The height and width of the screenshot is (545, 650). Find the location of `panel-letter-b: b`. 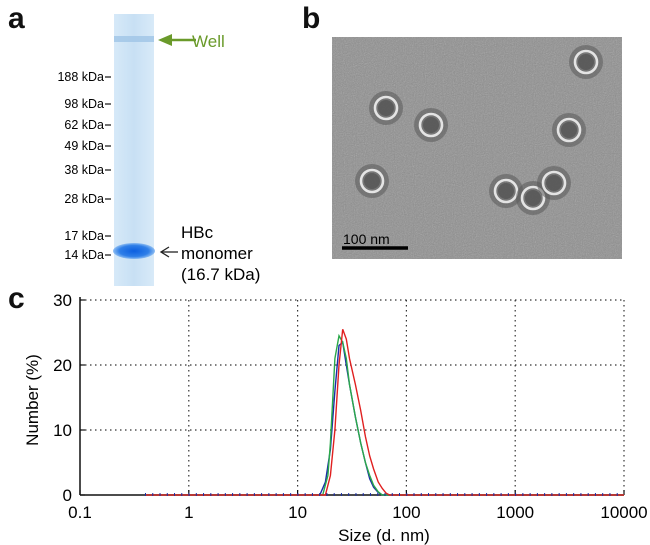

panel-letter-b: b is located at coordinates (311, 18).